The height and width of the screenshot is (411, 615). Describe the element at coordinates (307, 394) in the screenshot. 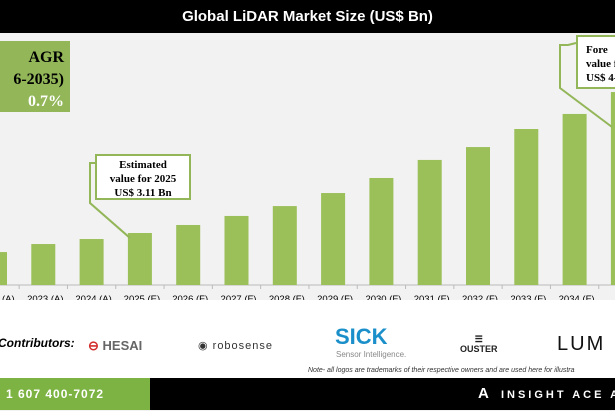

I see `footer: 1 607 400-7072 A INSIGHT ACE ANA` at that location.